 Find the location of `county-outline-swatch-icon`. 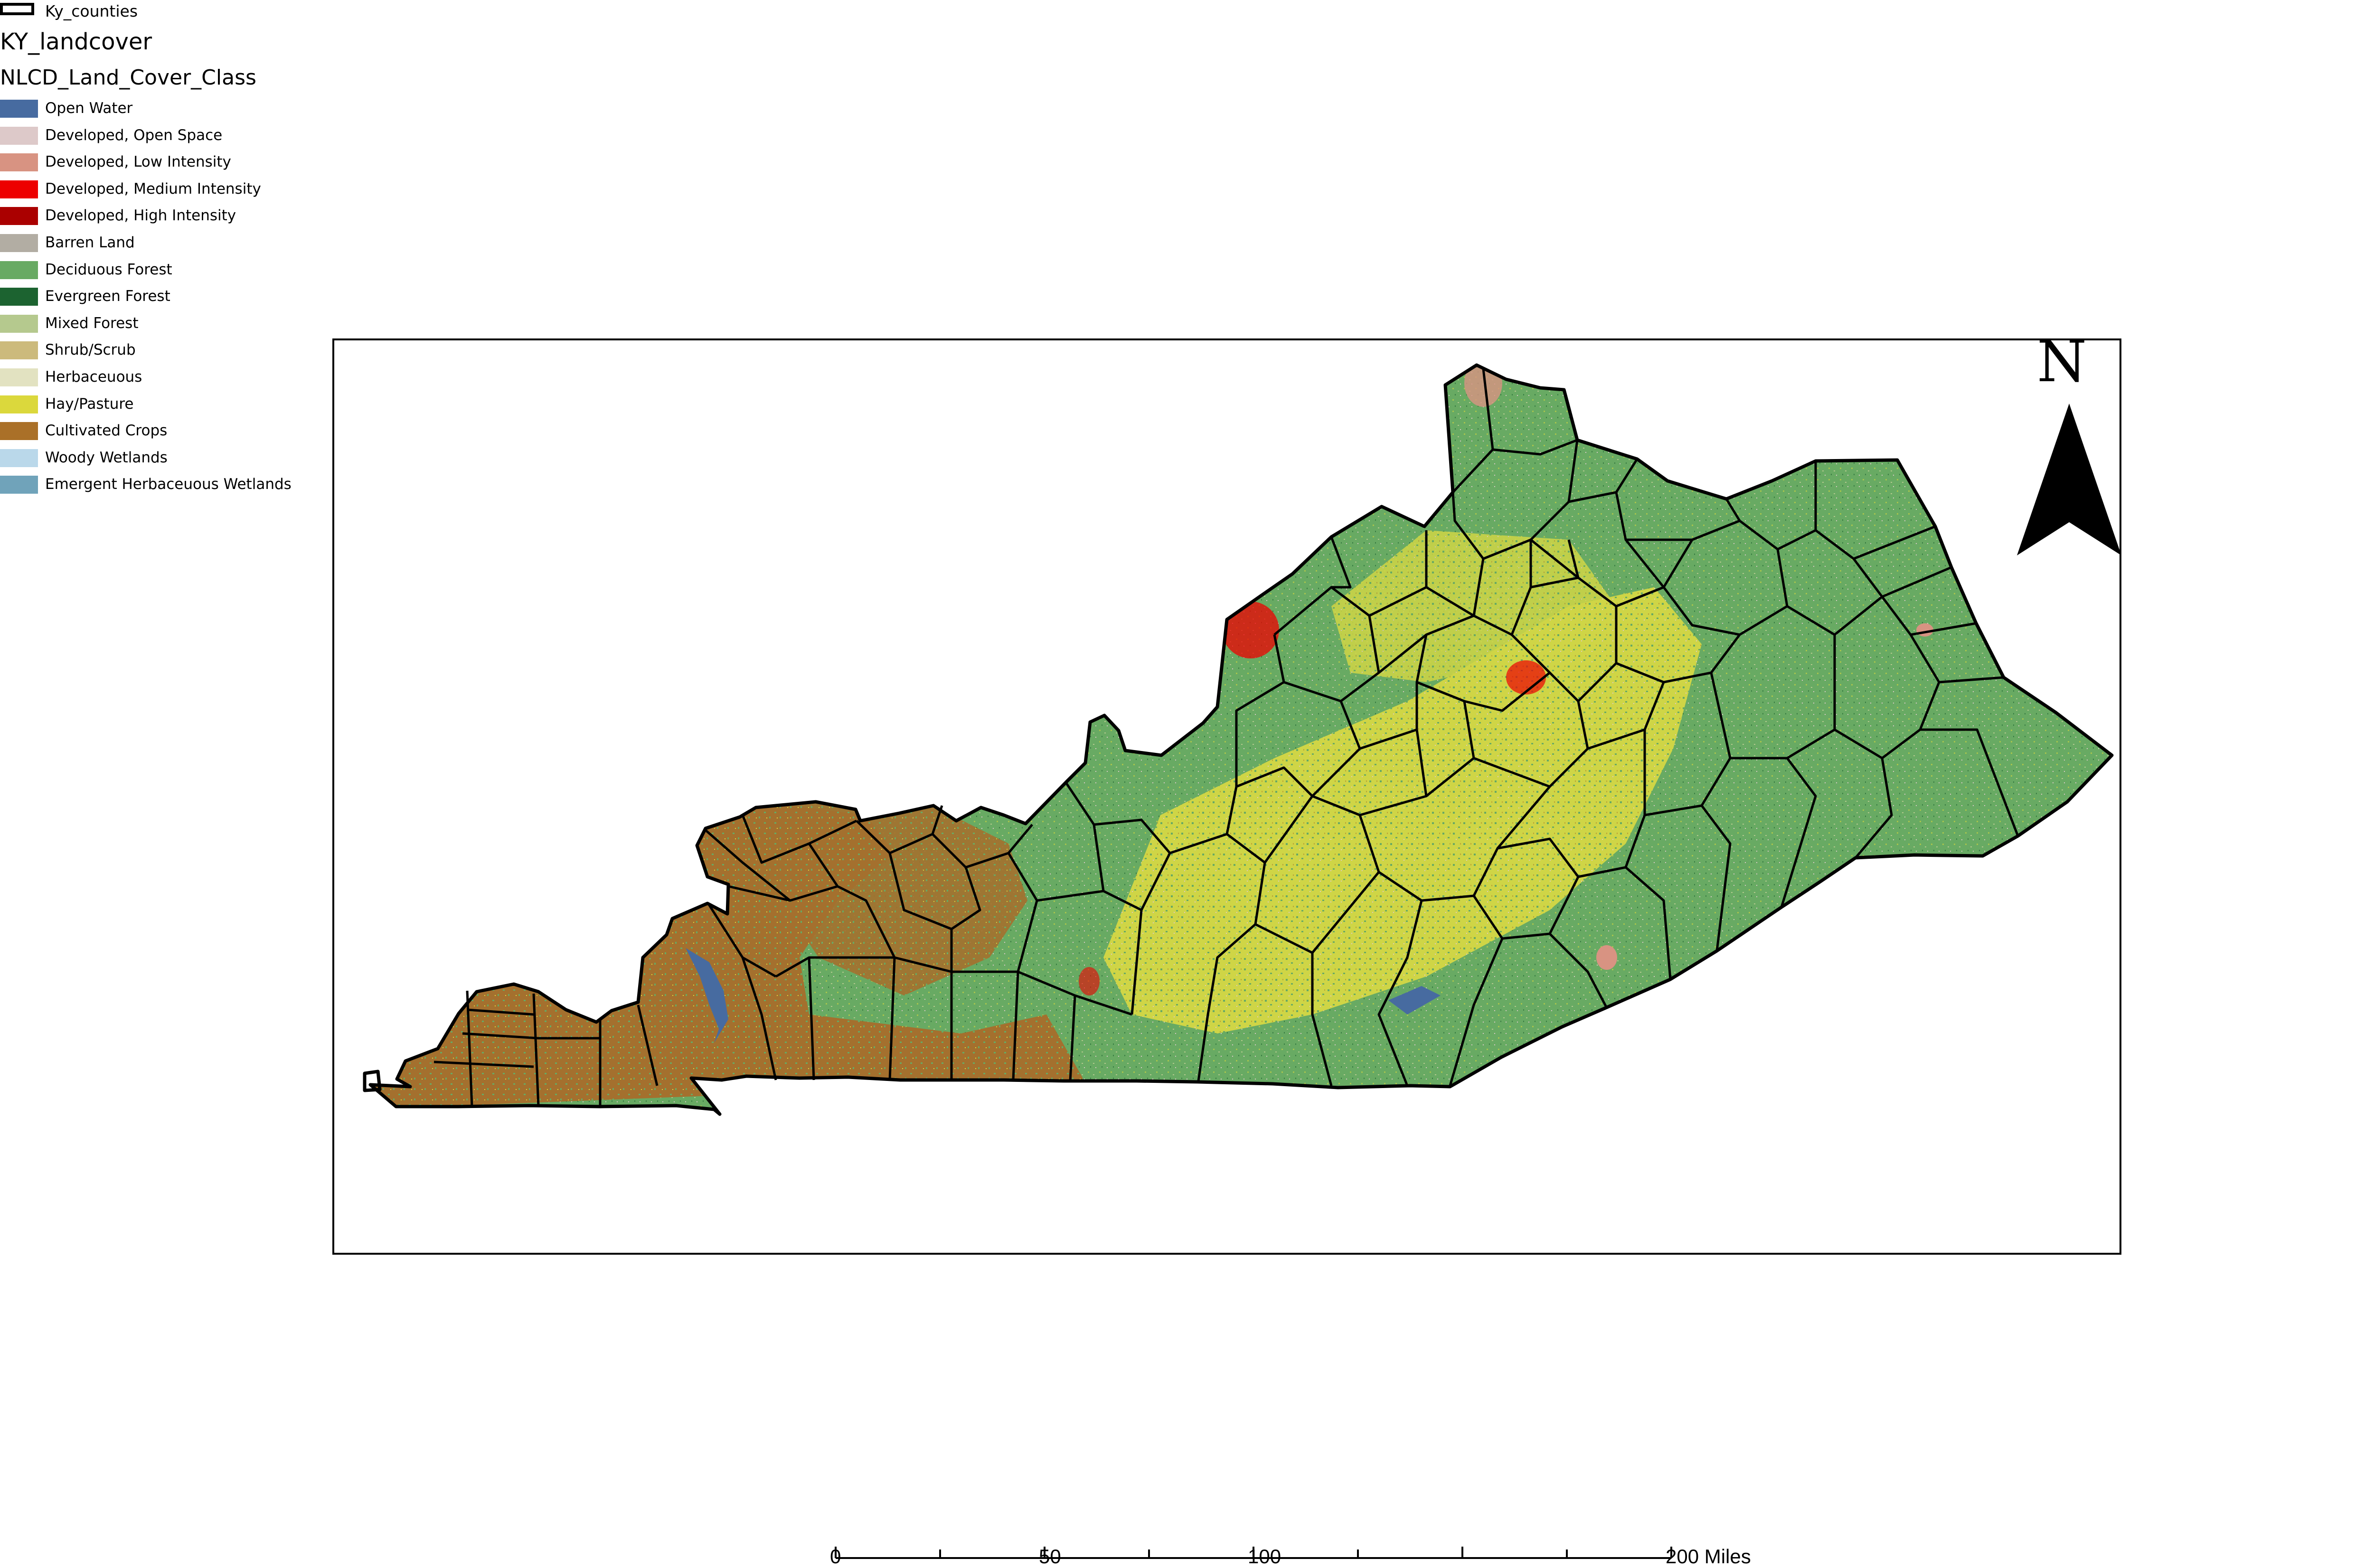

county-outline-swatch-icon is located at coordinates (17, 9).